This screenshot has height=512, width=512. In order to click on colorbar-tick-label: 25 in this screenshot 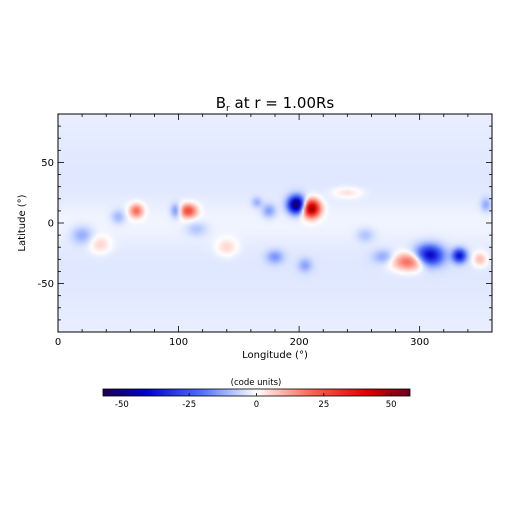, I will do `click(323, 405)`.